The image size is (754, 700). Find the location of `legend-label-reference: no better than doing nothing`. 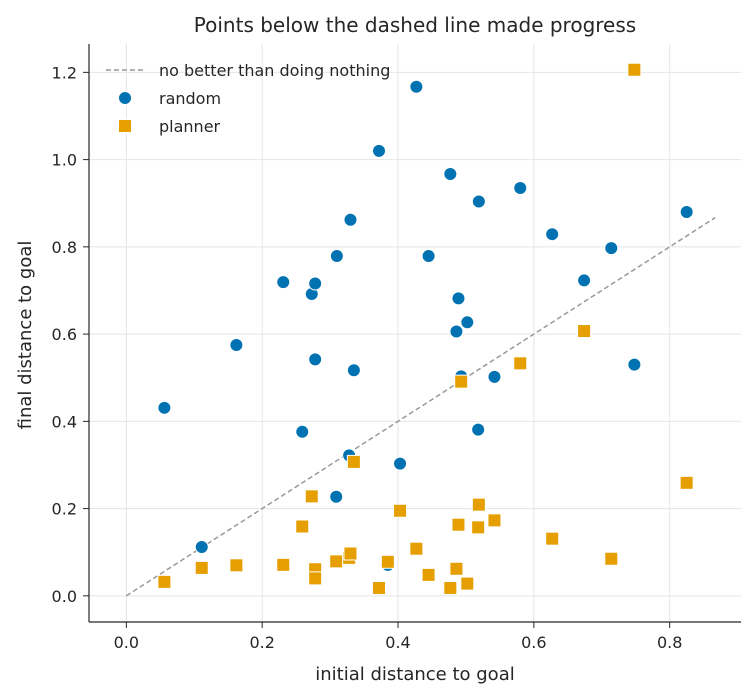

legend-label-reference: no better than doing nothing is located at coordinates (274, 70).